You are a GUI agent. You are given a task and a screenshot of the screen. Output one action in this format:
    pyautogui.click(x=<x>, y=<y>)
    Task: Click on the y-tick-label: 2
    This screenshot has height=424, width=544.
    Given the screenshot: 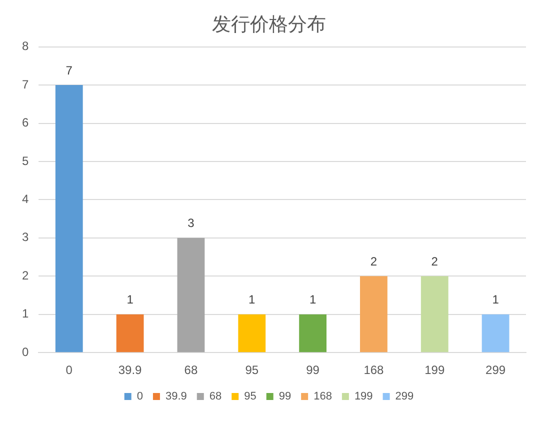 What is the action you would take?
    pyautogui.click(x=25, y=275)
    